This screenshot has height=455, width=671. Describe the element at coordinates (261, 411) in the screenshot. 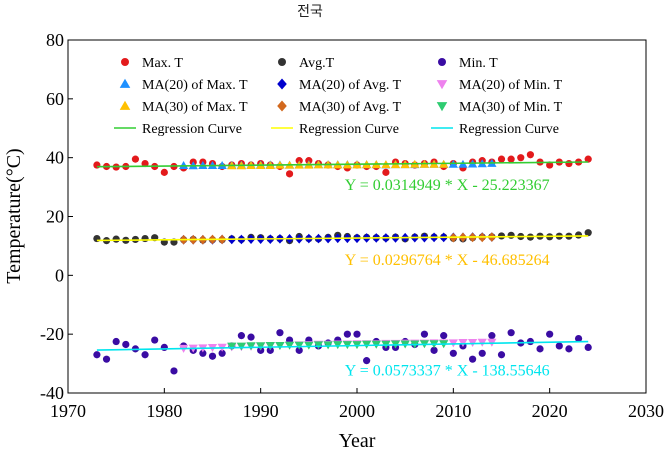

I see `x-tick-label: 1990` at that location.